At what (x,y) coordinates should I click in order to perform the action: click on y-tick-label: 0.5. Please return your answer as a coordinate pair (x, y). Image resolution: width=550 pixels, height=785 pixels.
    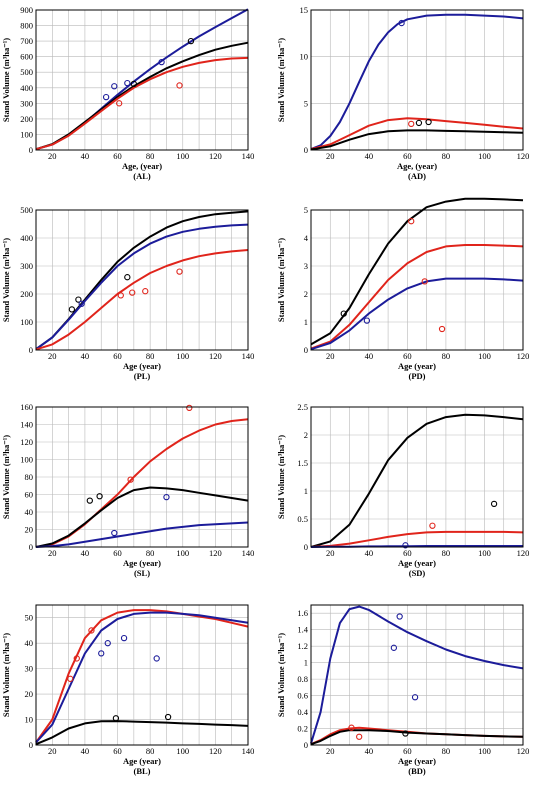
    Looking at the image, I should click on (302, 519).